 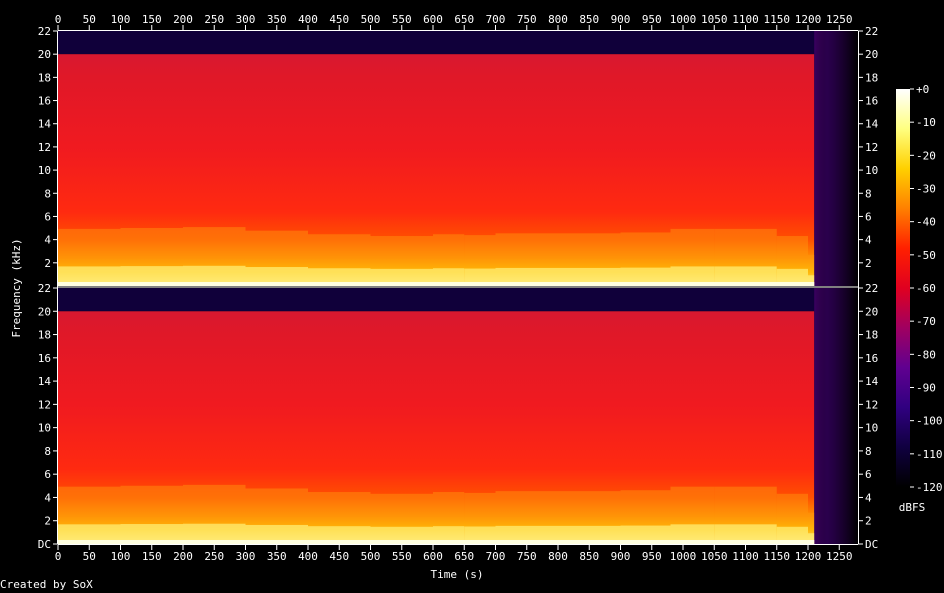 What do you see at coordinates (246, 556) in the screenshot?
I see `x-tick-label-bottom: 300` at bounding box center [246, 556].